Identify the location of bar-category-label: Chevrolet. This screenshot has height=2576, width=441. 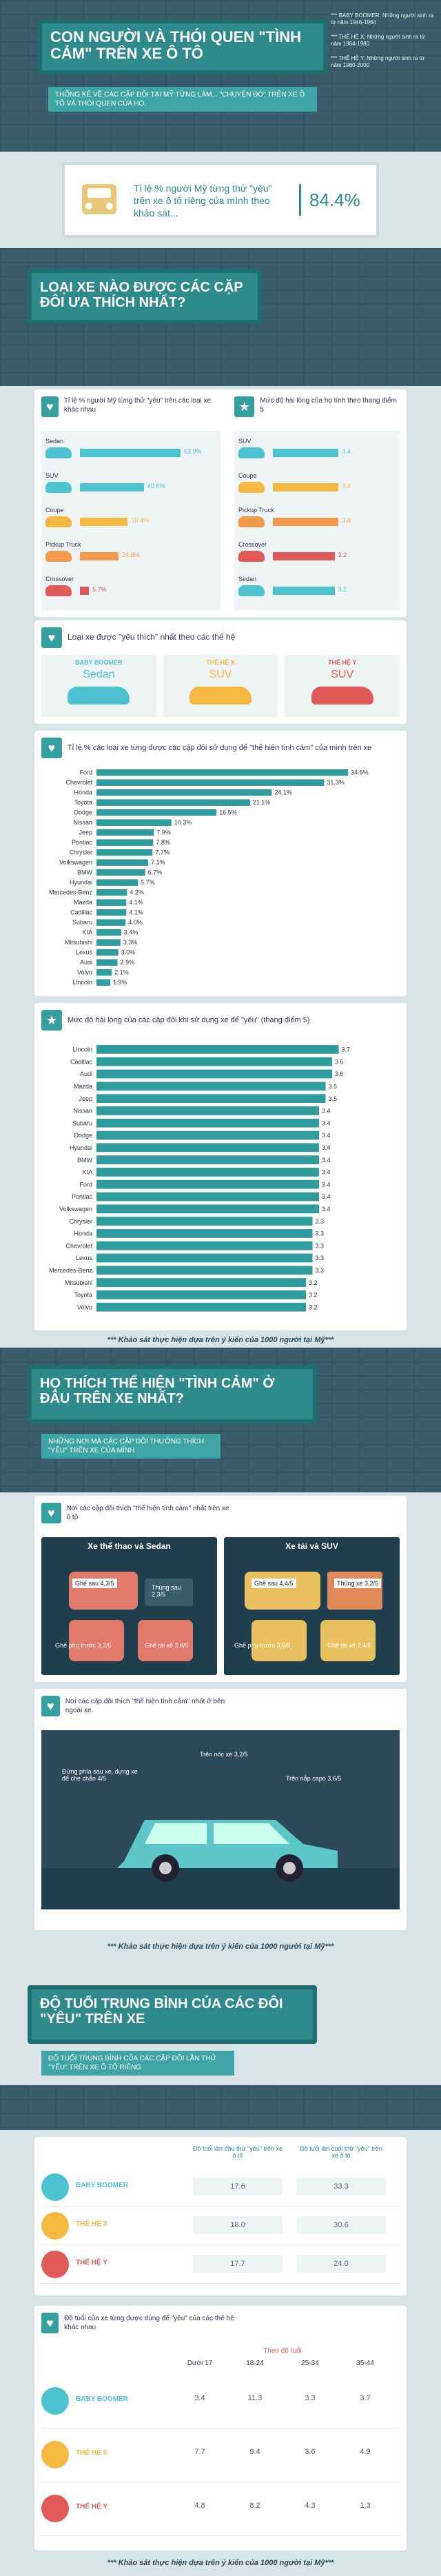
(78, 1245).